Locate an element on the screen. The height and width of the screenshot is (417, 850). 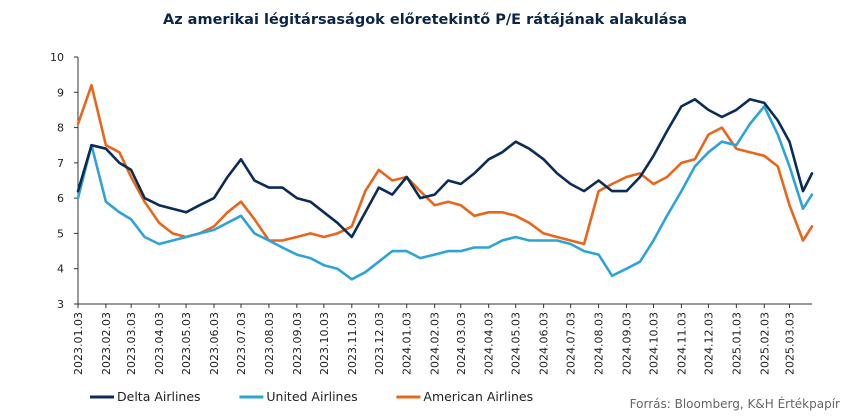
y-tick-label: 3 is located at coordinates (60, 304).